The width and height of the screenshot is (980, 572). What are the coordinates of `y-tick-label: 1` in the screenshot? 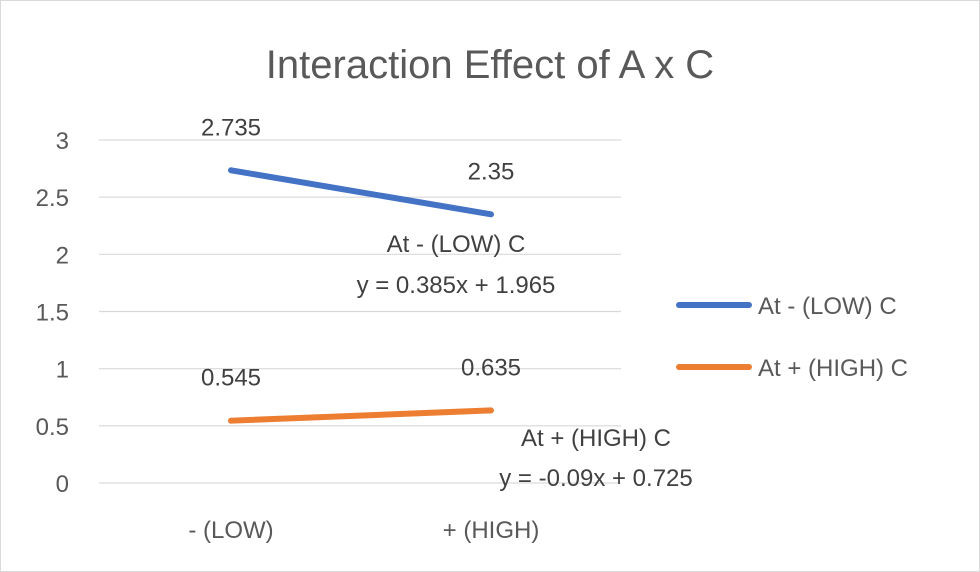 It's located at (62, 370).